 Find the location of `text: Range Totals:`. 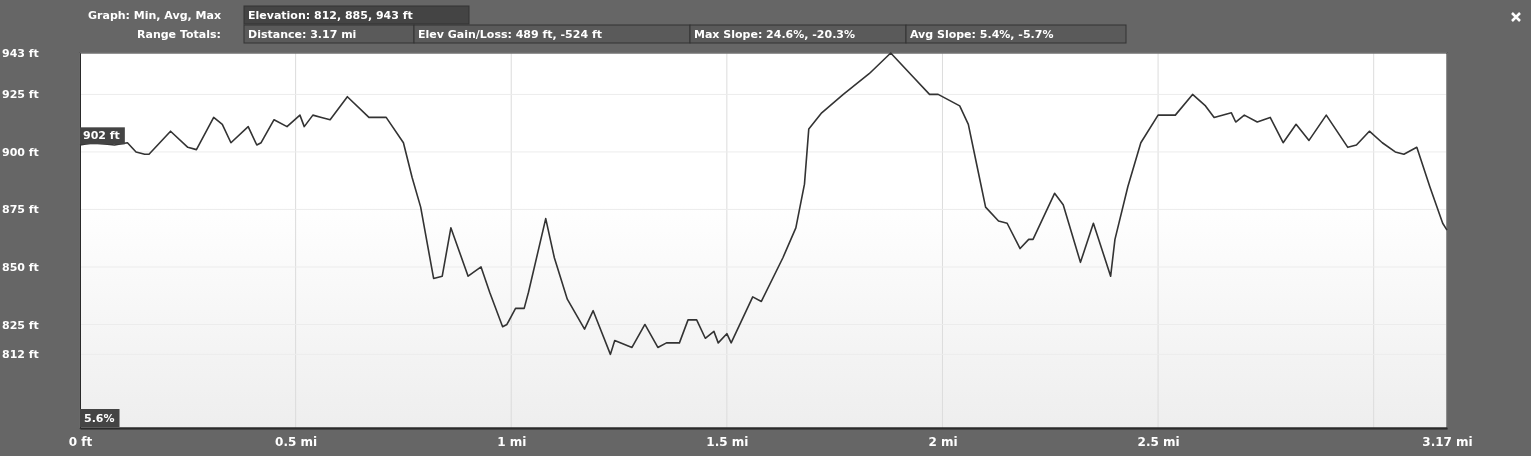

text: Range Totals: is located at coordinates (179, 34).